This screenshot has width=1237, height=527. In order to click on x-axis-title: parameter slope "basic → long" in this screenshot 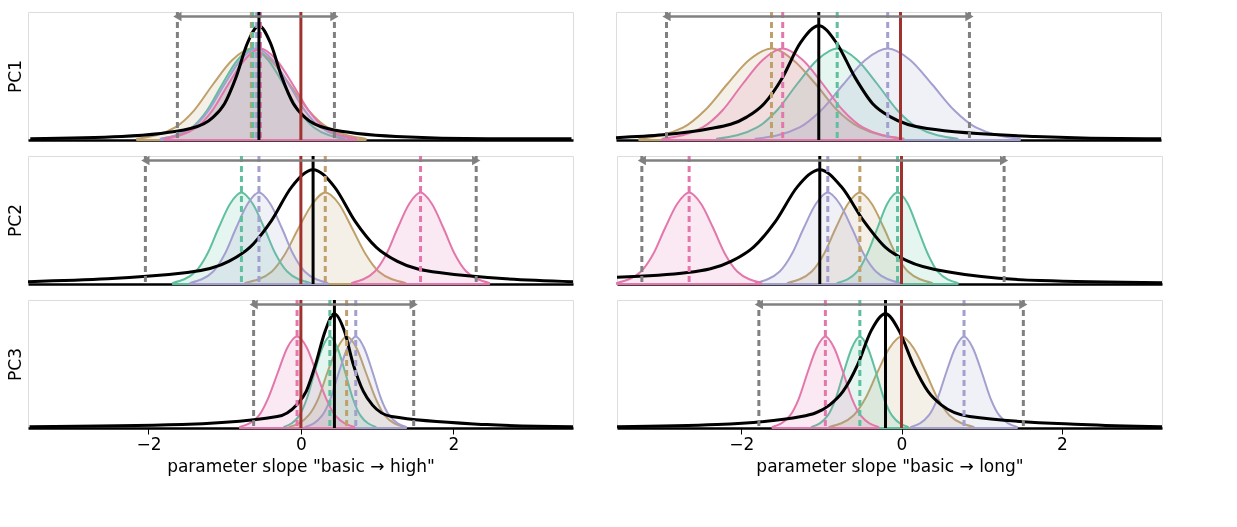, I will do `click(890, 465)`.